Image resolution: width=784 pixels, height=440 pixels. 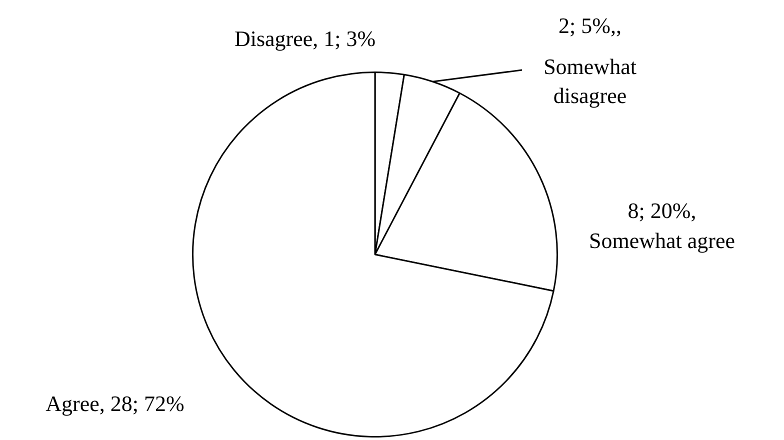 What do you see at coordinates (662, 240) in the screenshot?
I see `slice-label: Somewhat agree` at bounding box center [662, 240].